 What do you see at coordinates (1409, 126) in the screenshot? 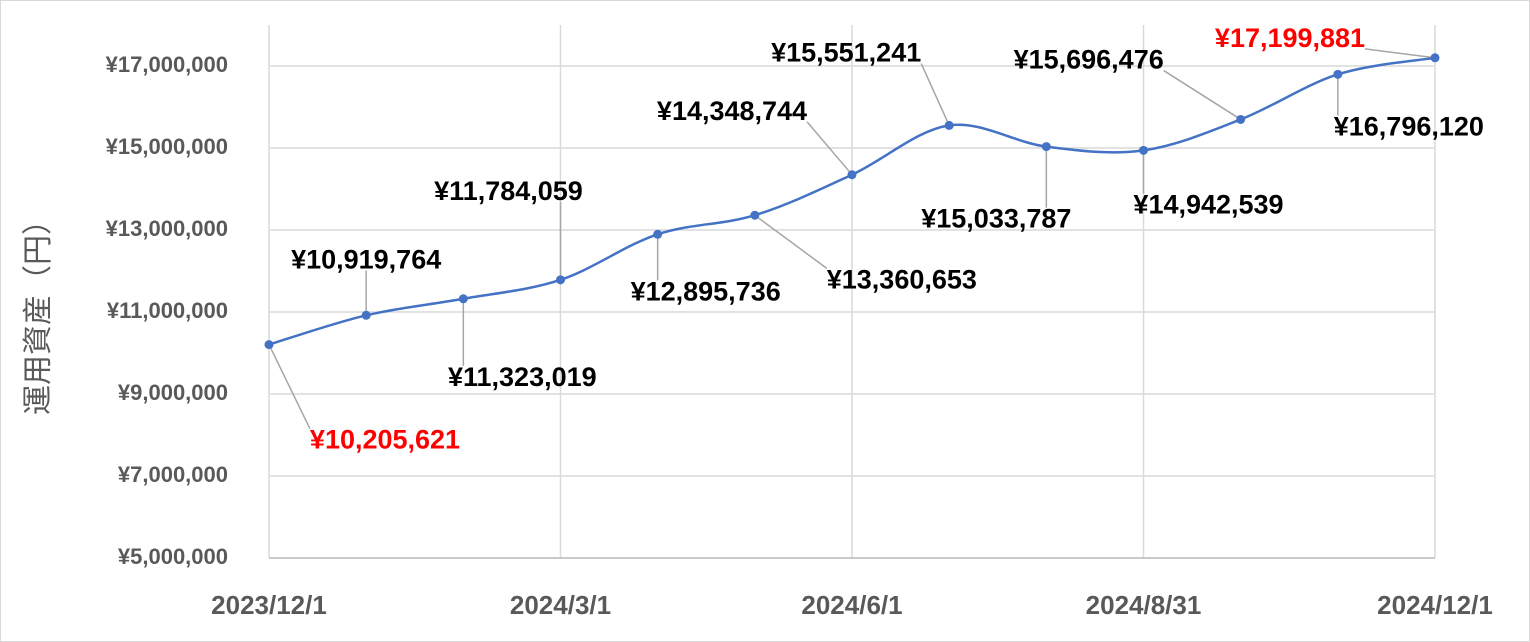
I see `value-label: ¥16,796,120` at bounding box center [1409, 126].